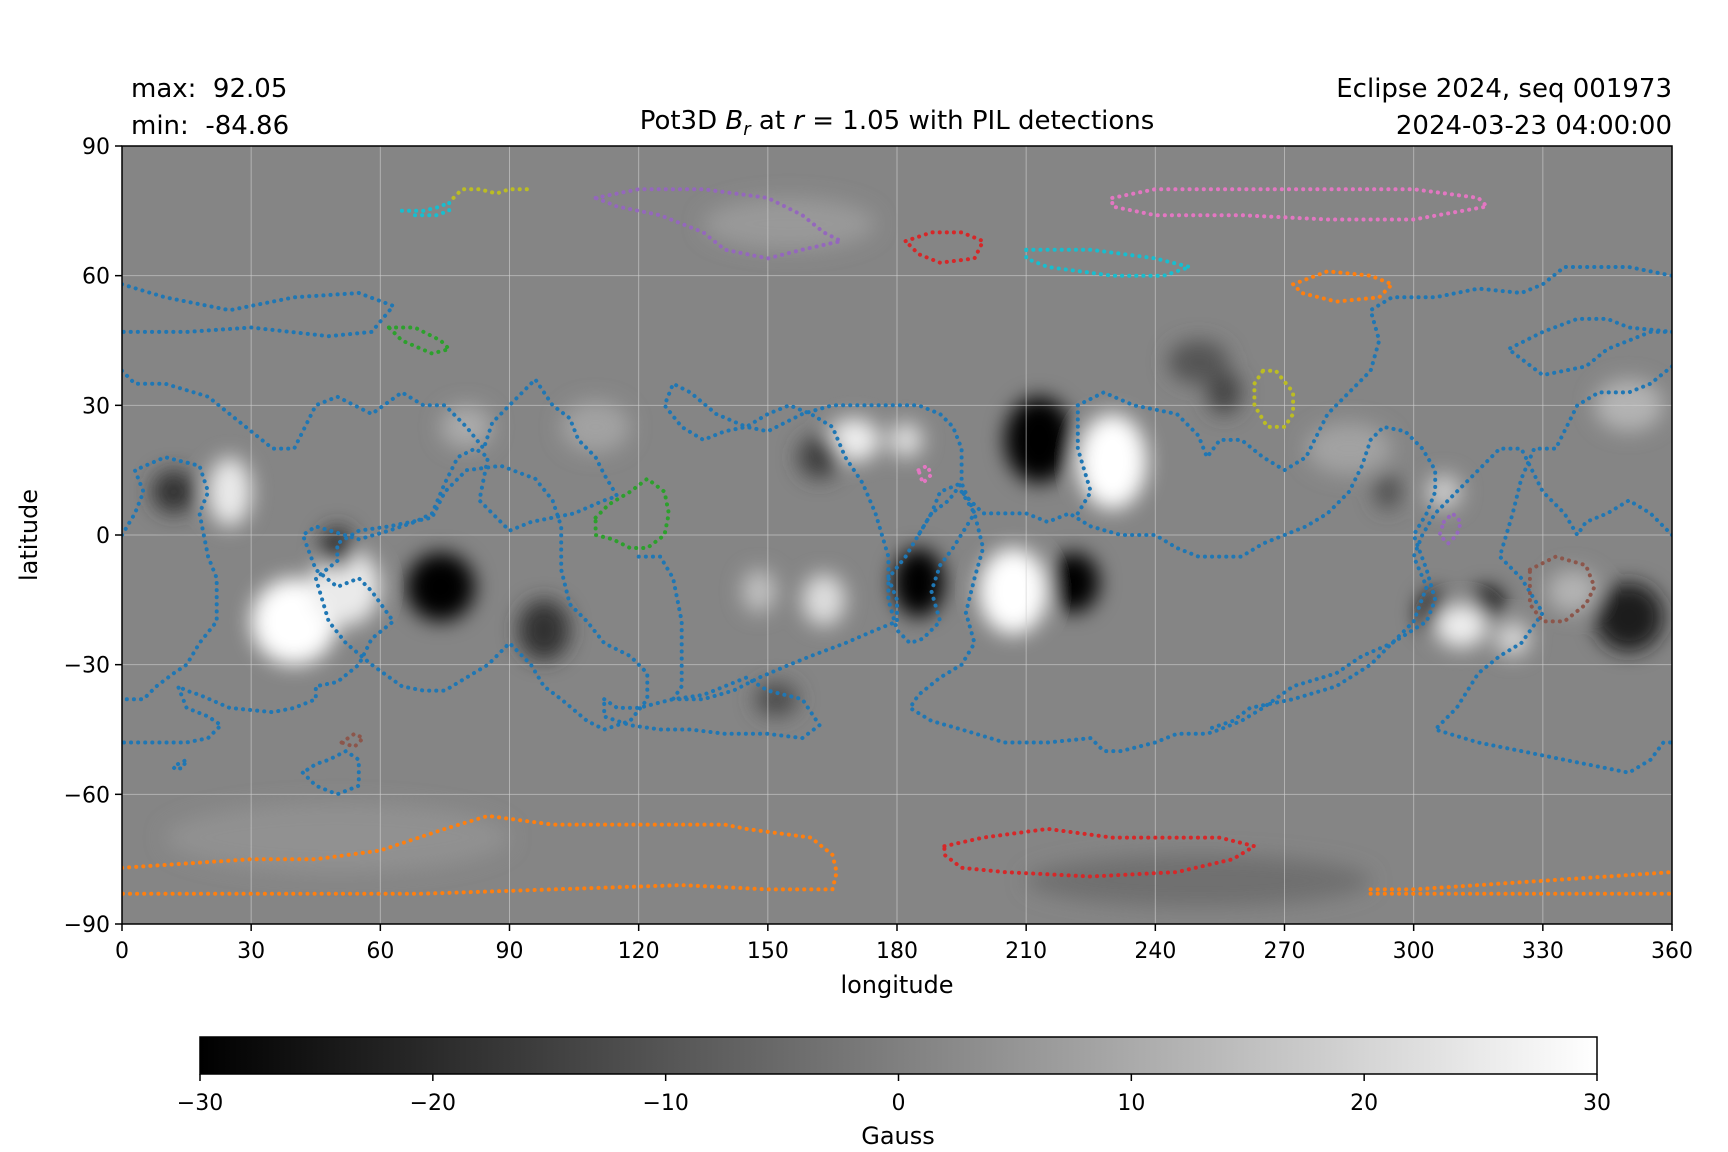  I want to click on y-tick-label: −60, so click(87, 795).